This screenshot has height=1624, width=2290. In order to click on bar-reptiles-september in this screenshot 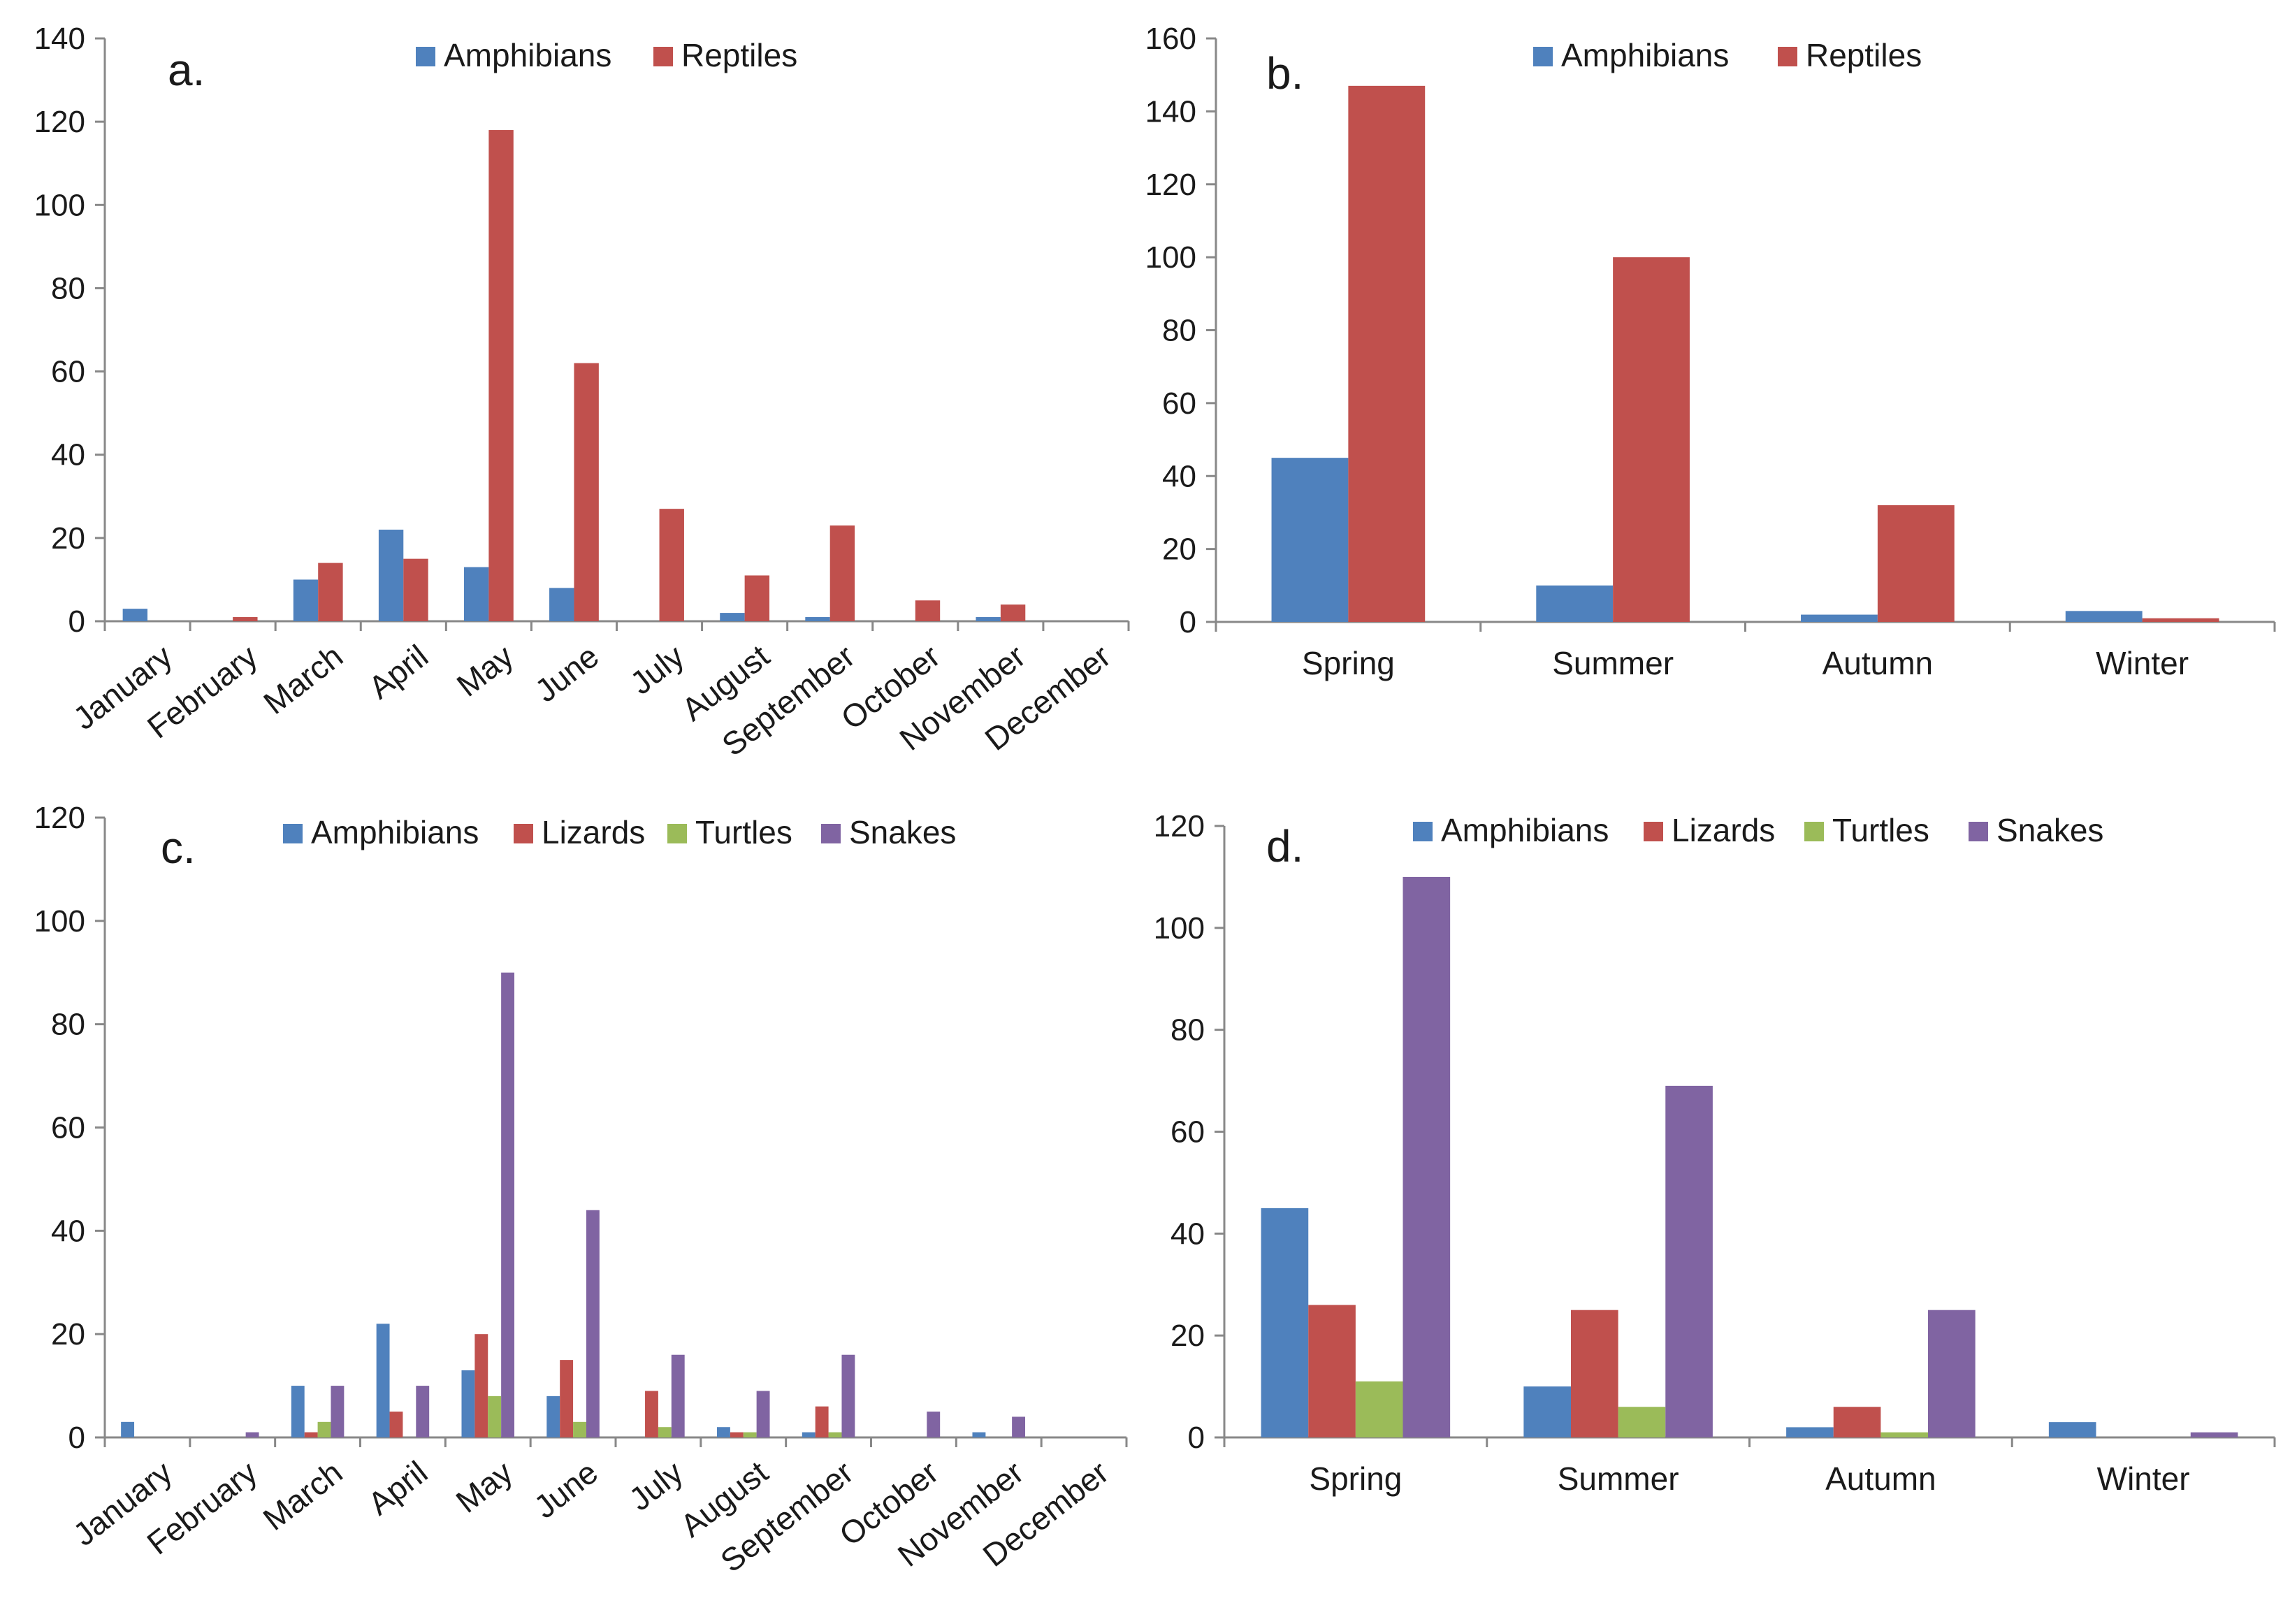, I will do `click(842, 573)`.